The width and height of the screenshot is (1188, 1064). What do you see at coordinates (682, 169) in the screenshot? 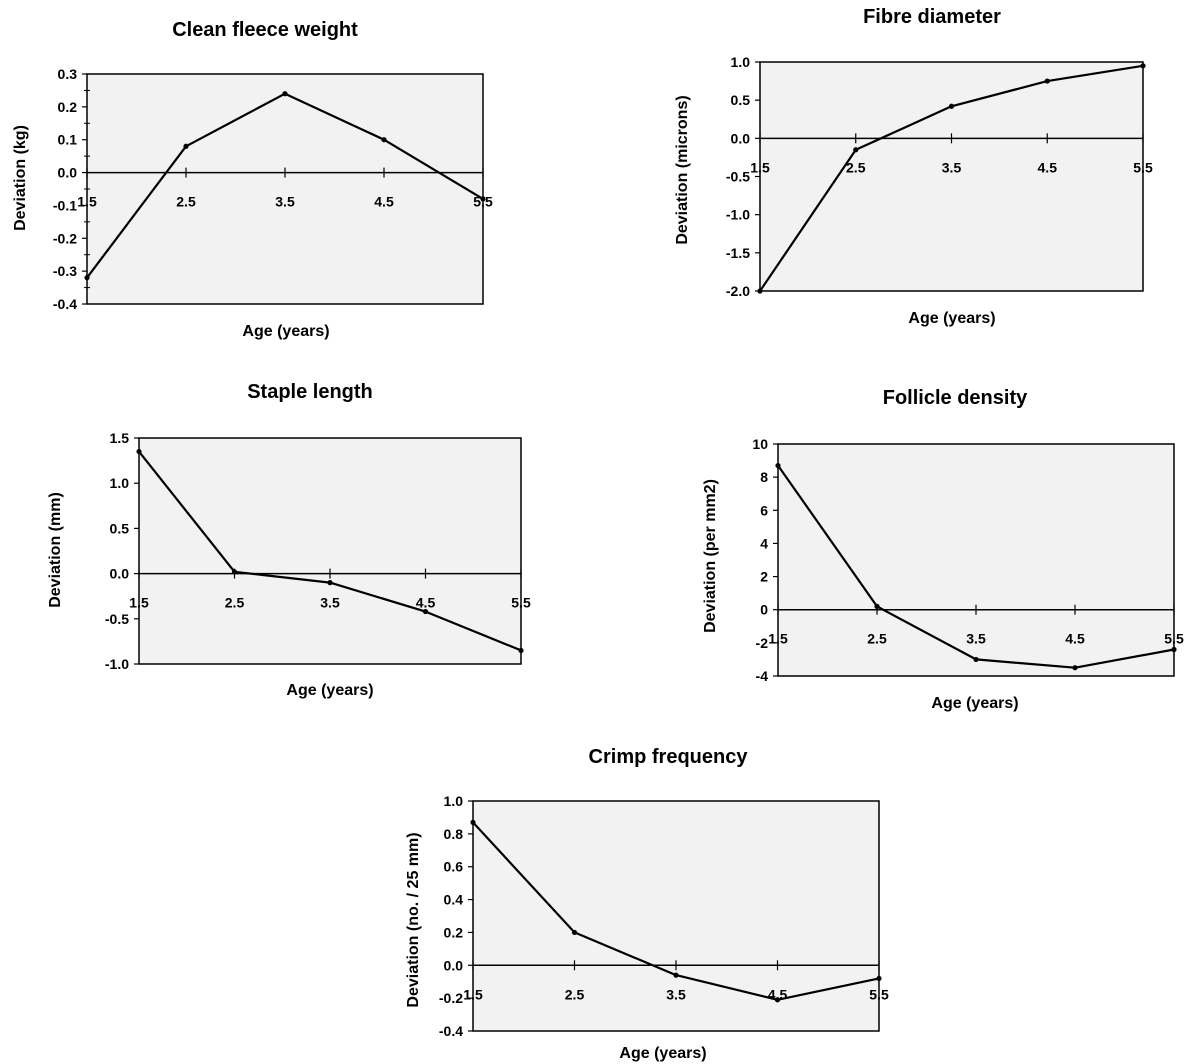
I see `y-axis-label: Deviation (microns)` at bounding box center [682, 169].